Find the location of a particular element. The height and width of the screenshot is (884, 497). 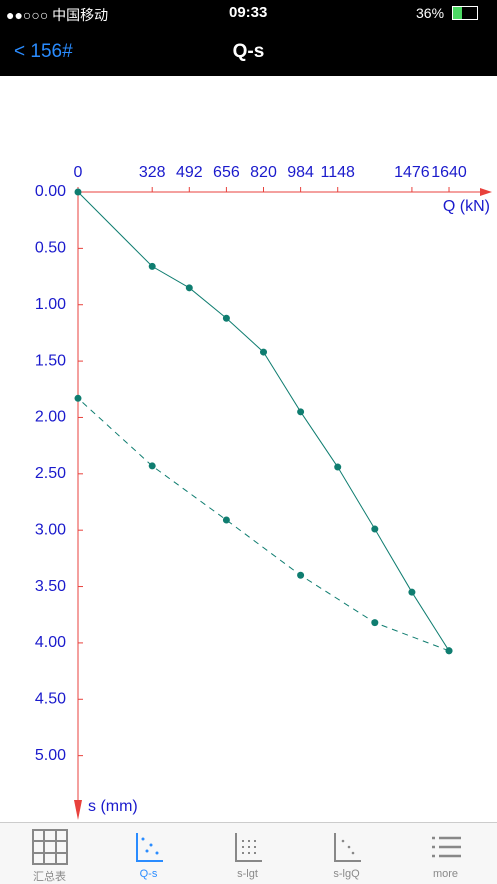

y-tick-label: 0.50 is located at coordinates (50, 248).